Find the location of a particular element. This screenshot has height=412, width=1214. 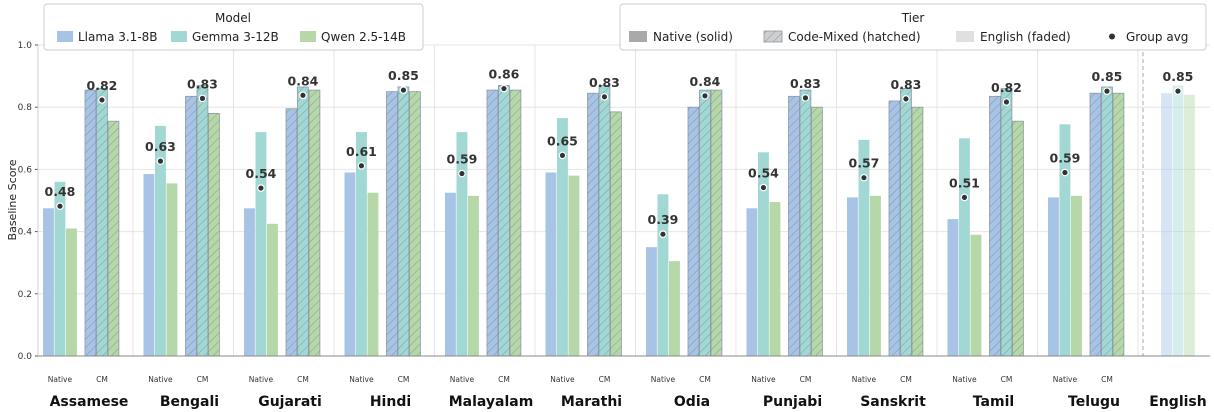

model-legend-label: Gemma 3-12B is located at coordinates (235, 37).